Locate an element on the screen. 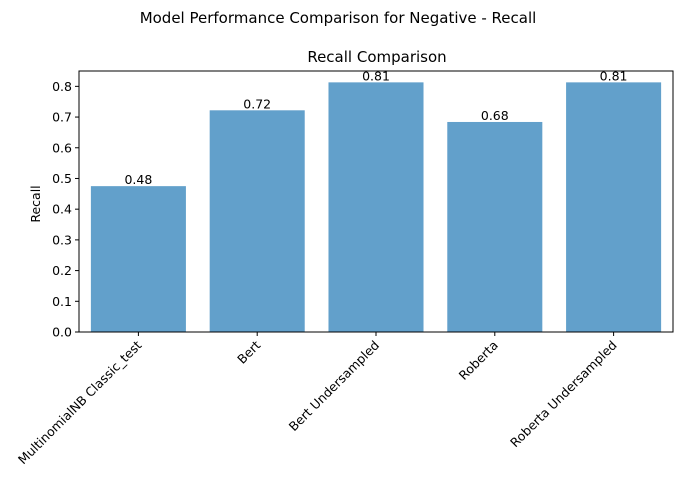 Image resolution: width=683 pixels, height=495 pixels. bar-value-label-2: 0.81 is located at coordinates (376, 75).